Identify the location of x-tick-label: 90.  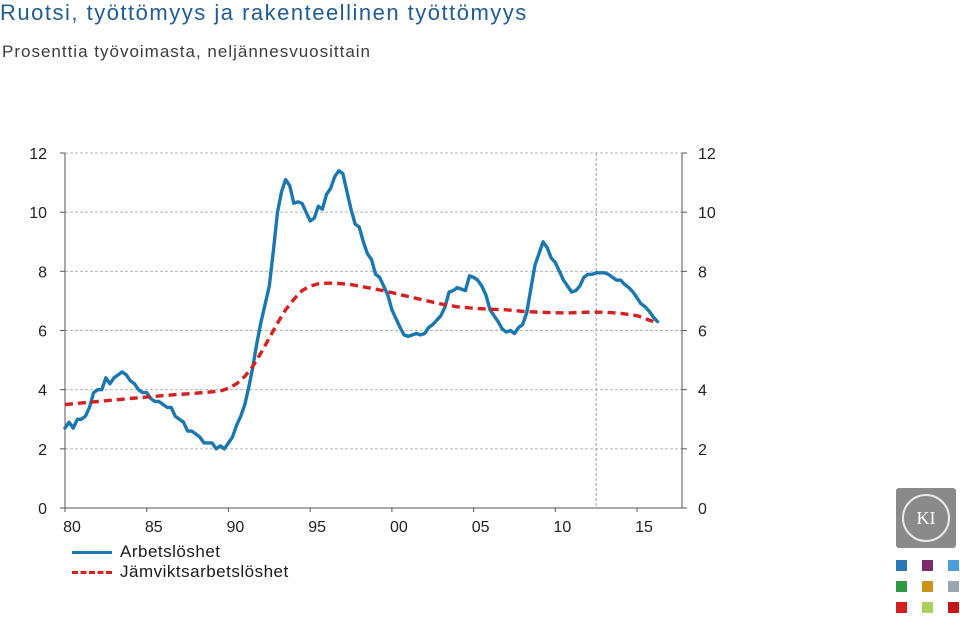
(236, 527).